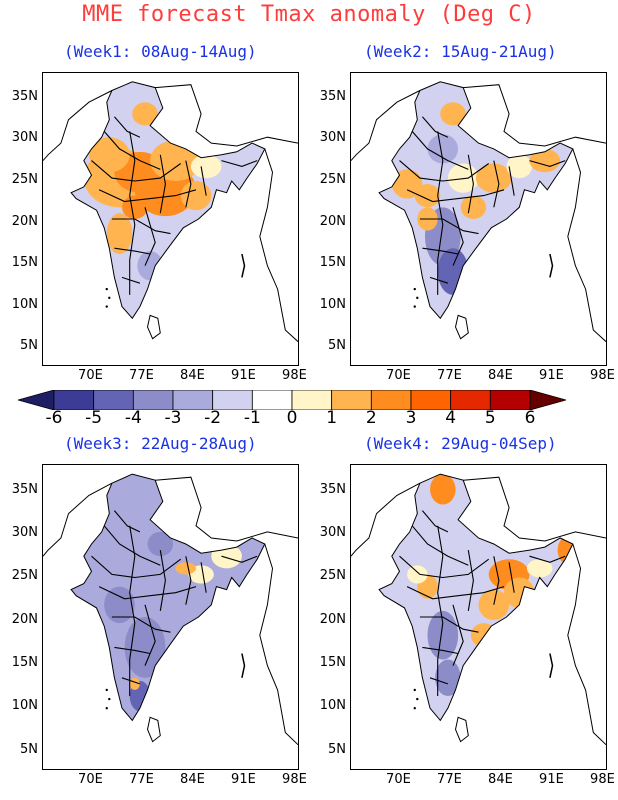 This screenshot has width=618, height=800. I want to click on colorbar-label: 2, so click(371, 418).